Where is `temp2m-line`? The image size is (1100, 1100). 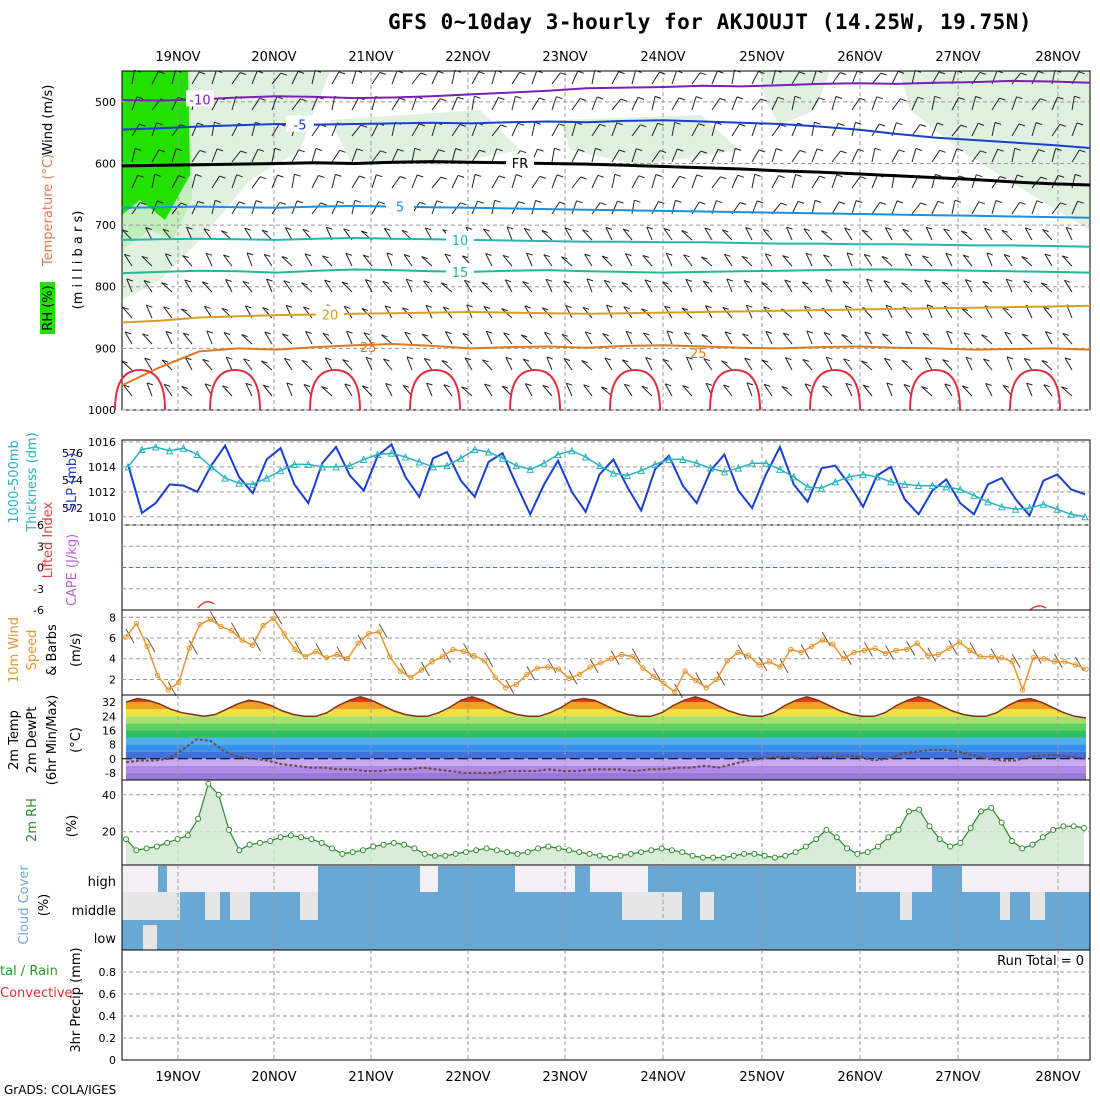
temp2m-line is located at coordinates (606, 707).